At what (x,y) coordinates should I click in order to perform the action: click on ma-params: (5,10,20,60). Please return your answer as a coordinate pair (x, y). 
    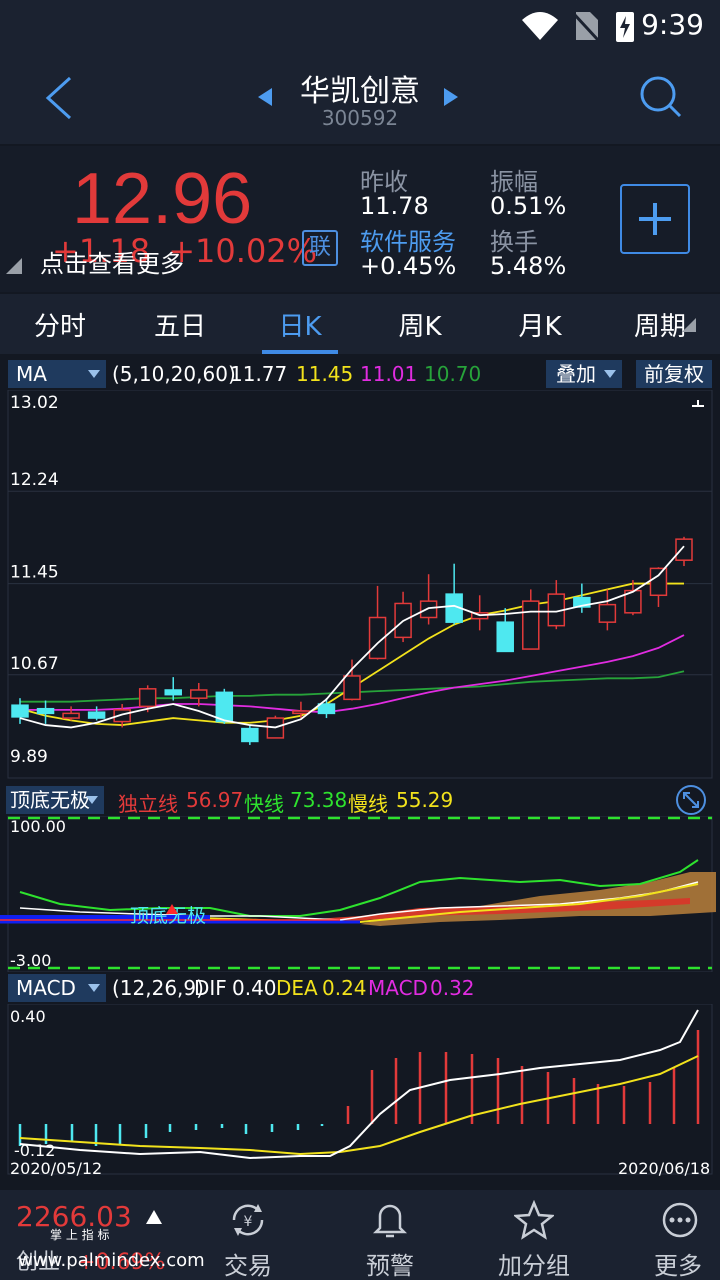
    Looking at the image, I should click on (174, 374).